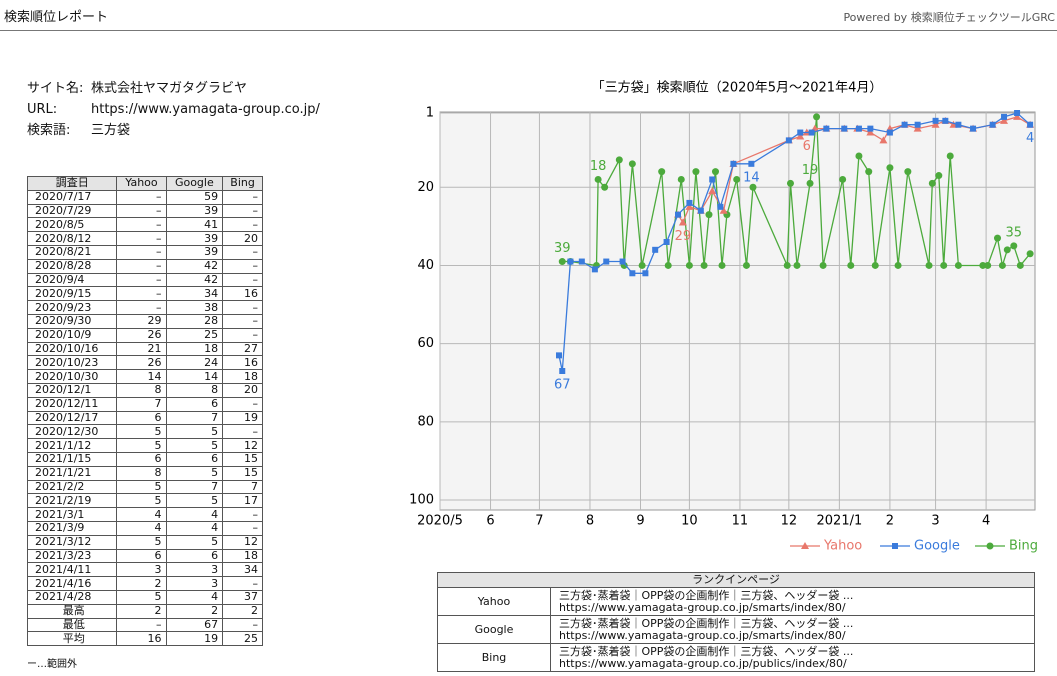 The height and width of the screenshot is (676, 1057). What do you see at coordinates (807, 146) in the screenshot?
I see `data-label: 6` at bounding box center [807, 146].